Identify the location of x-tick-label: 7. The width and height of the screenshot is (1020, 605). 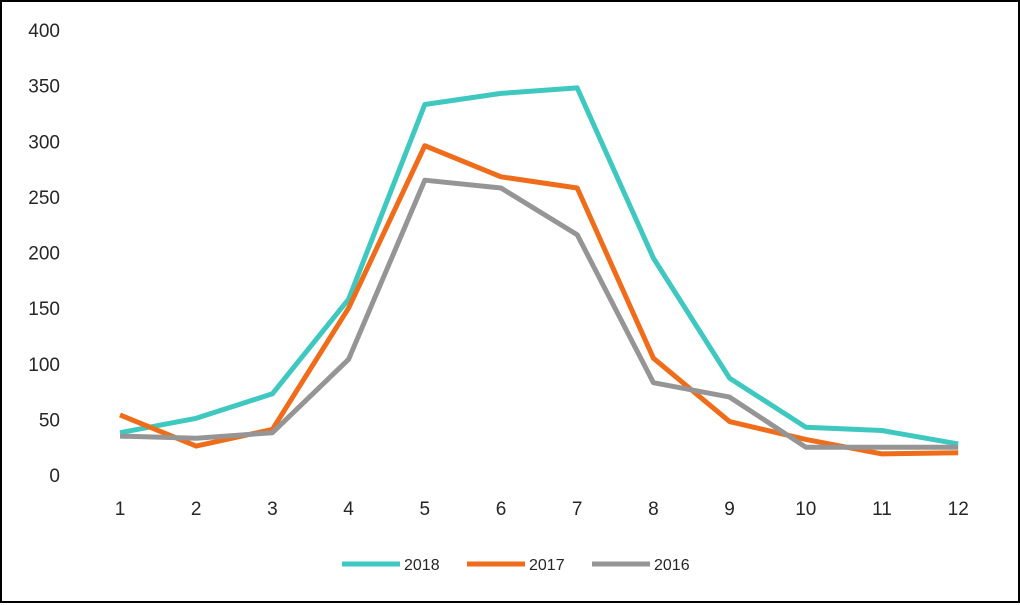
(577, 509).